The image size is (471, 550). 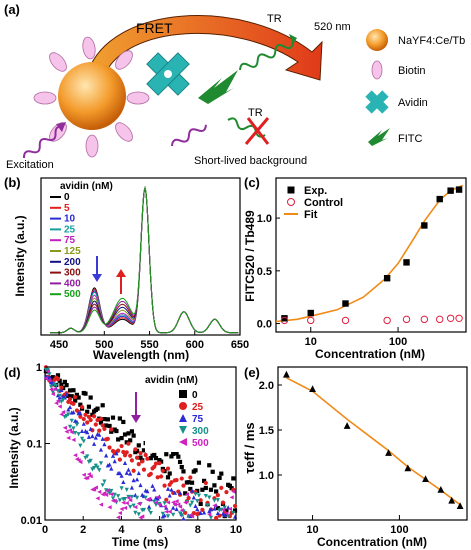 What do you see at coordinates (413, 103) in the screenshot?
I see `legend-avidin: Avidin` at bounding box center [413, 103].